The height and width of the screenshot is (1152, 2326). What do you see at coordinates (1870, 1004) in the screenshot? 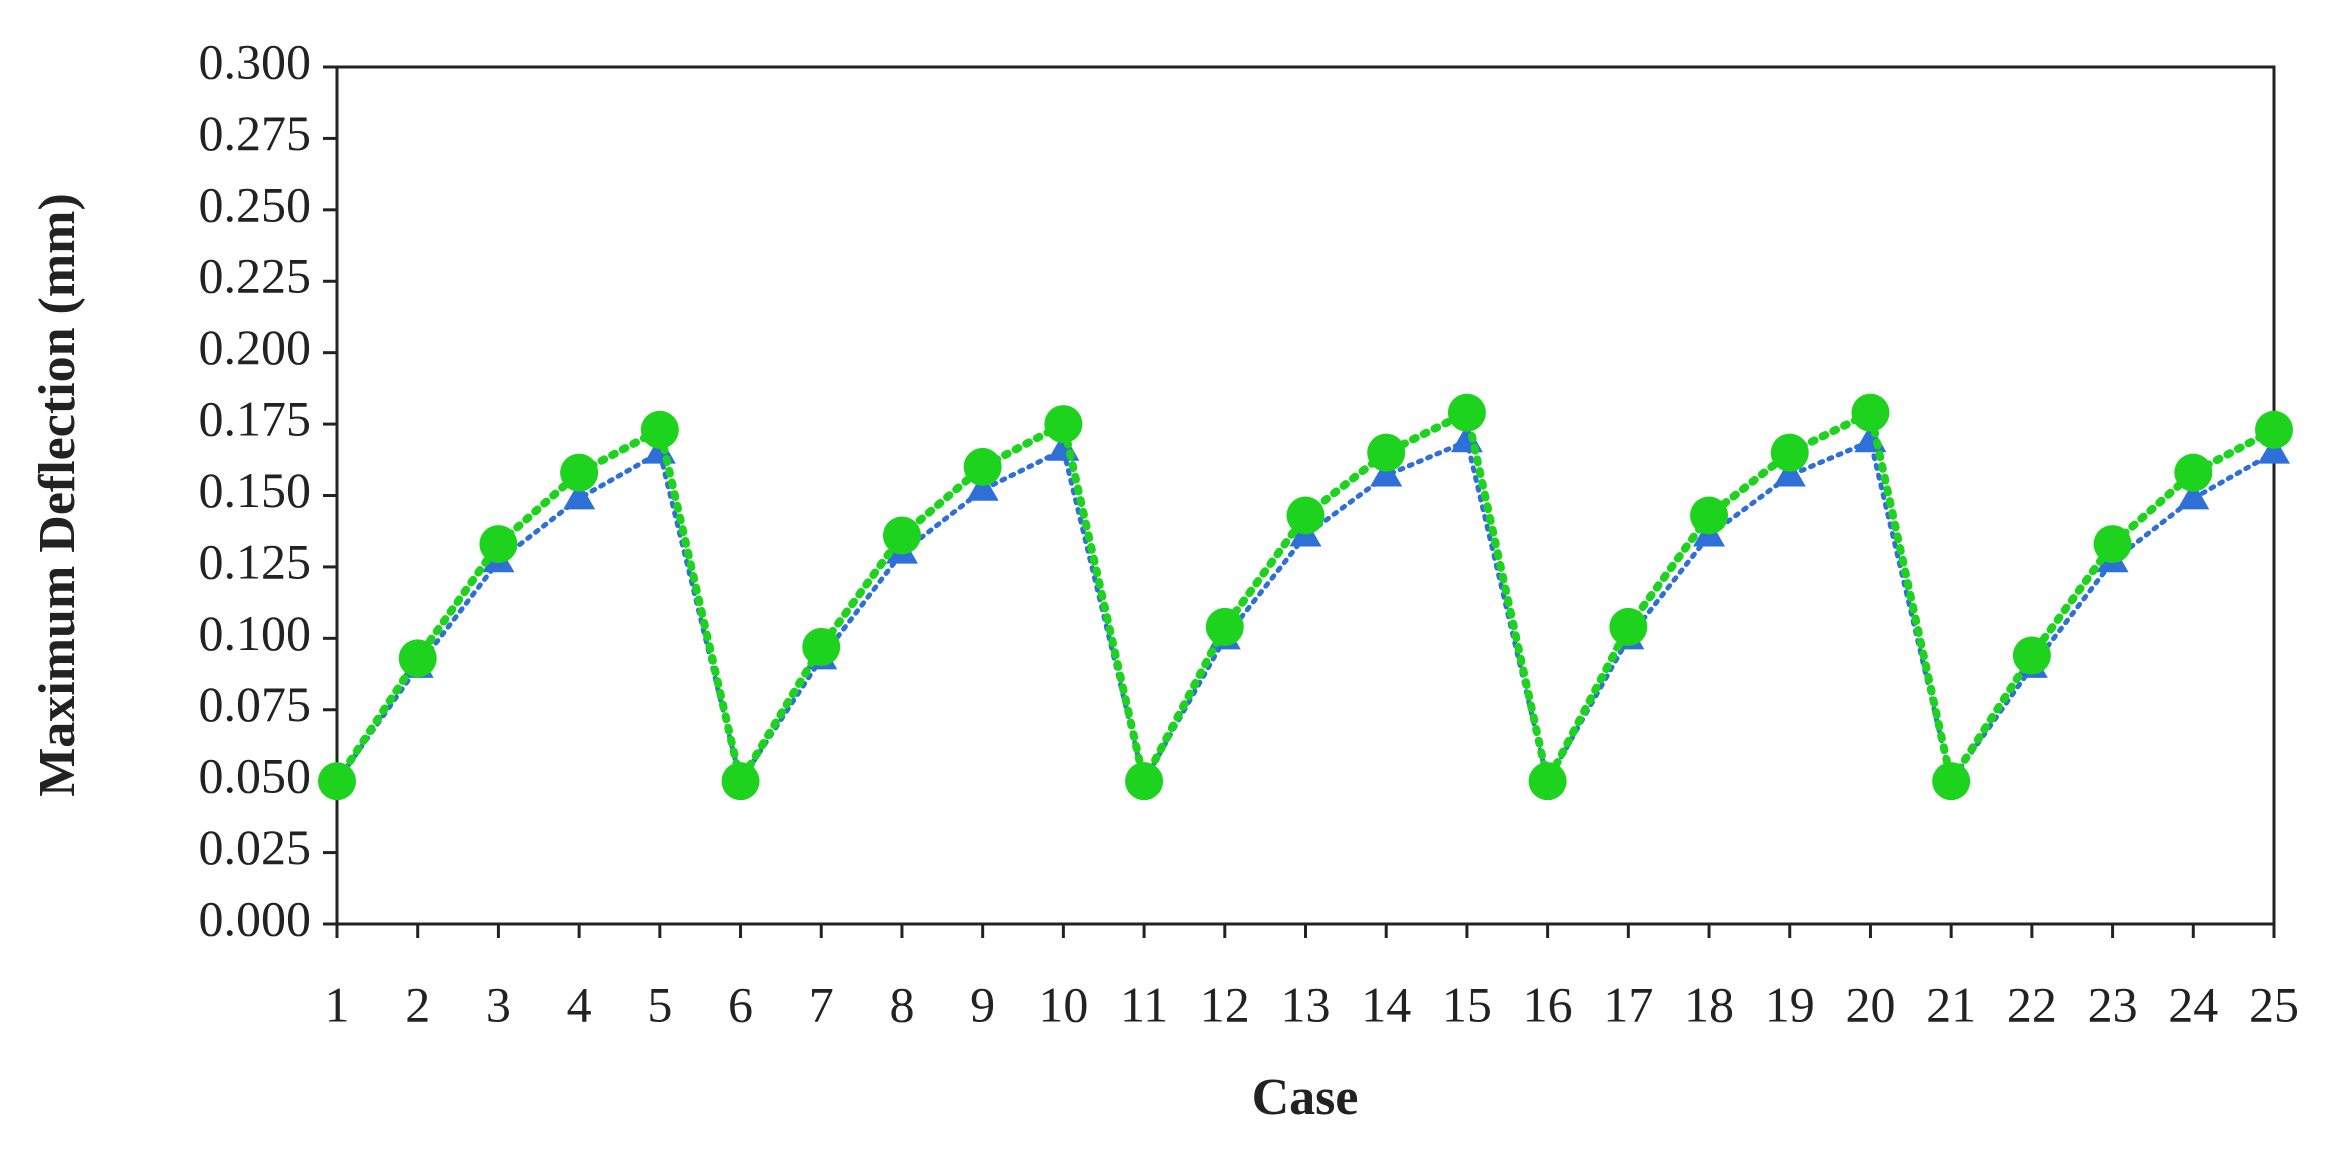
I see `x-tick-label: 20` at bounding box center [1870, 1004].